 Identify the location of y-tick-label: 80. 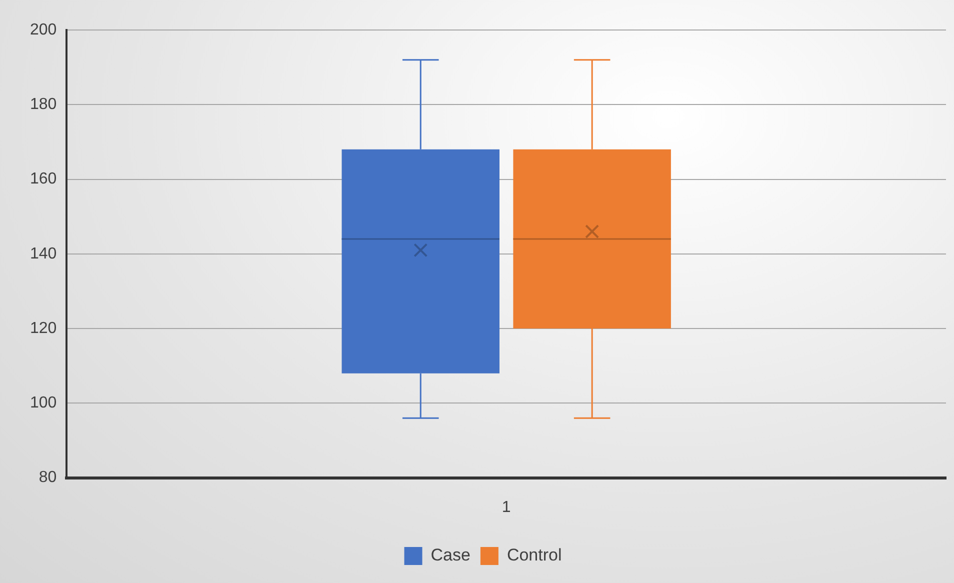
(47, 477).